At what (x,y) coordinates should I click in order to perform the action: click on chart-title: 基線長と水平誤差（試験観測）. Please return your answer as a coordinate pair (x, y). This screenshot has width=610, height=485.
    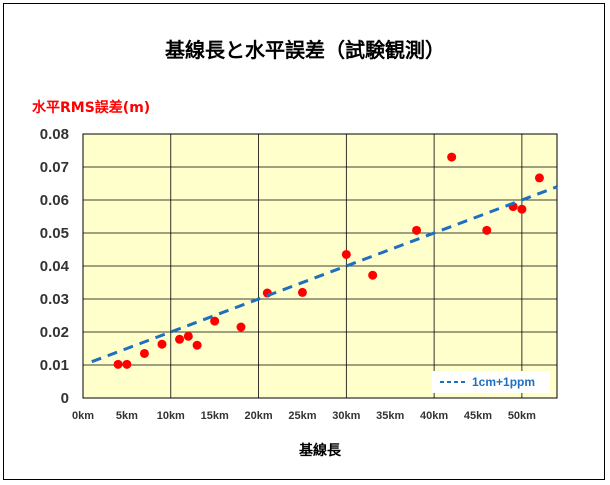
    Looking at the image, I should click on (305, 50).